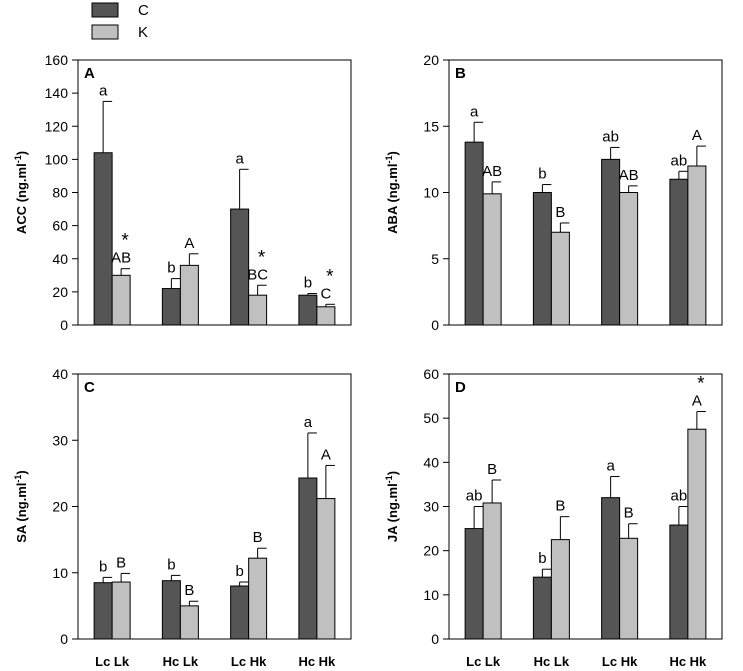 This screenshot has height=671, width=743. Describe the element at coordinates (392, 192) in the screenshot. I see `y-axis-label: ABA (ng.ml-1)` at that location.